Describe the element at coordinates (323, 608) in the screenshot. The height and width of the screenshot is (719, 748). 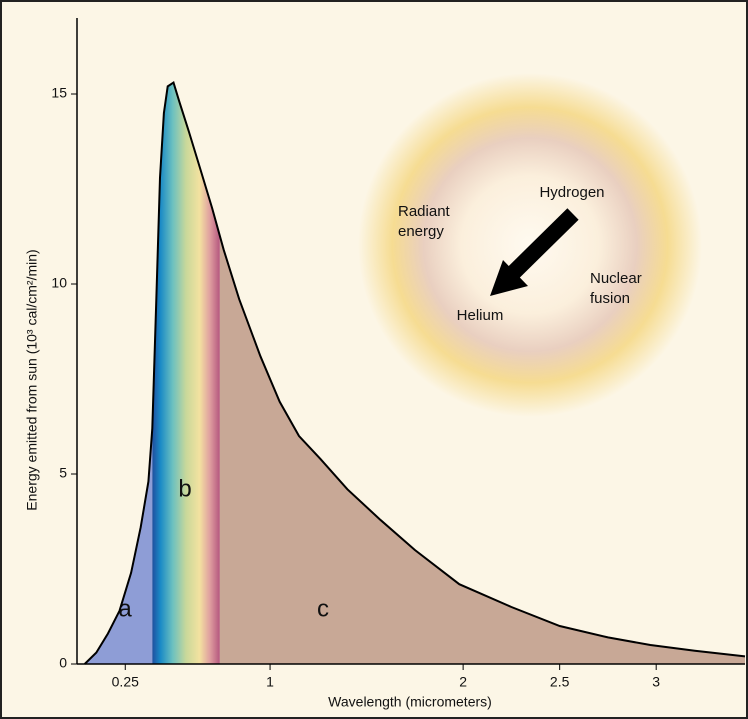
I see `region-label: c` at that location.